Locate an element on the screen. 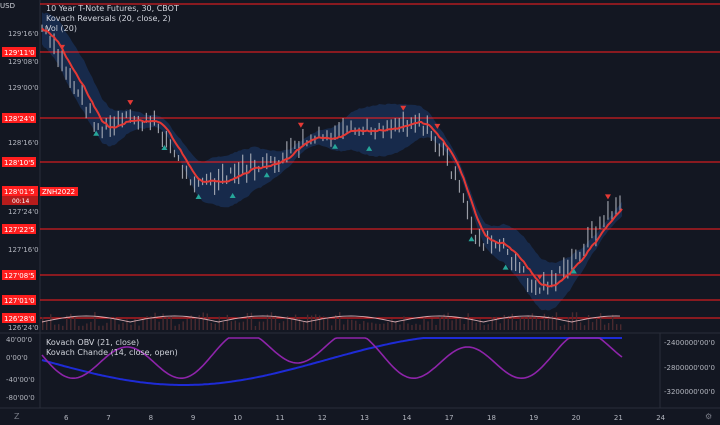 This screenshot has width=720, height=425. level-price-label: 128'10'5 is located at coordinates (19, 163).